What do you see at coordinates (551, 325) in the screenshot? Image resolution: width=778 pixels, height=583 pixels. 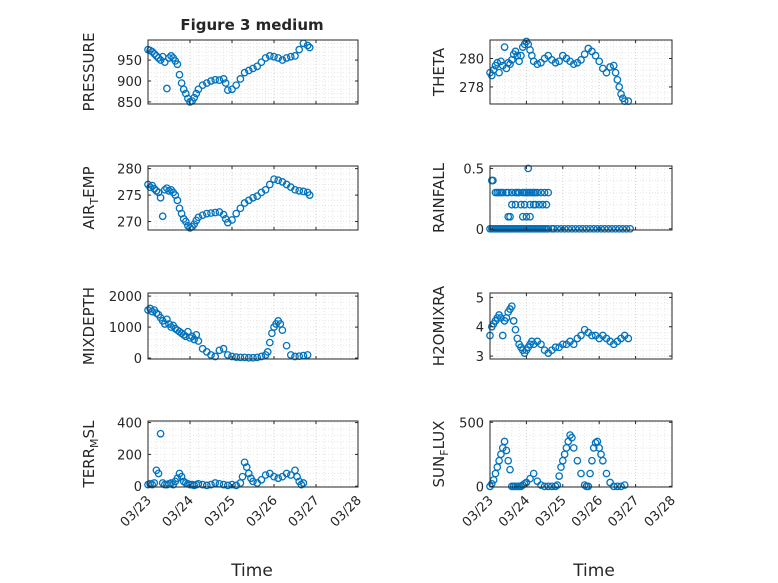 I see `subplot-h2omixra: 3 4 5 H2OMIXRA` at bounding box center [551, 325].